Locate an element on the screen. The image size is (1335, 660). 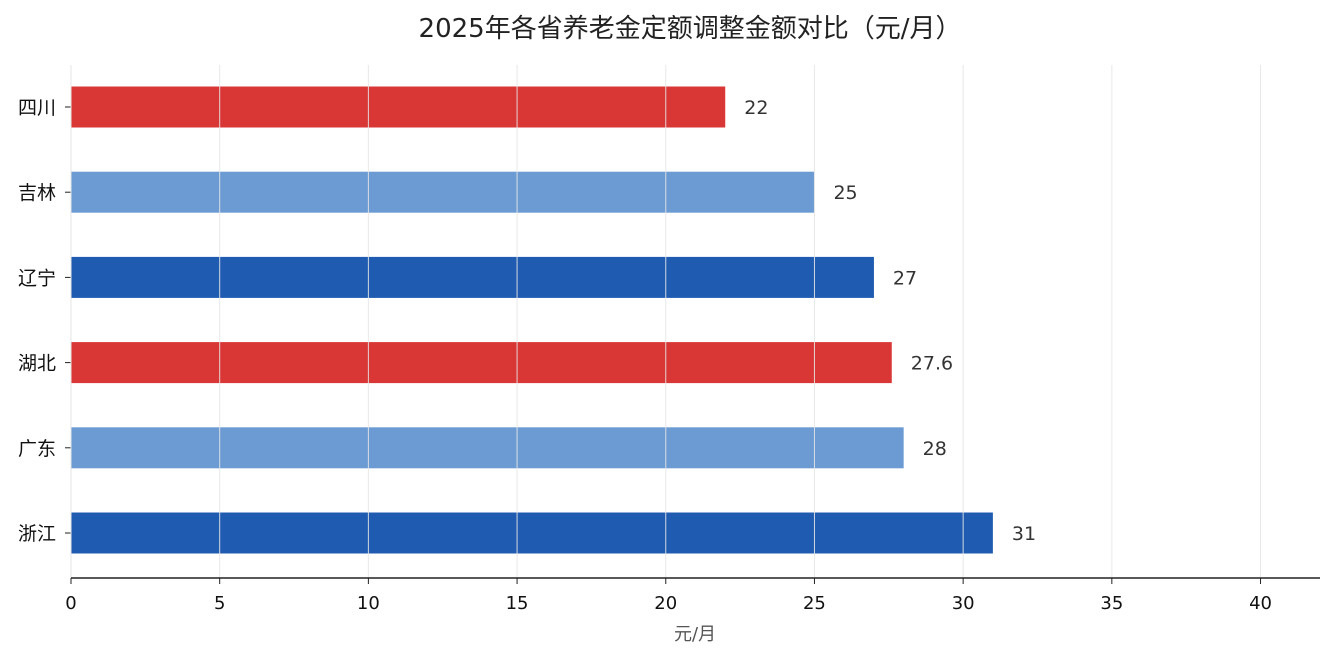
value-label-2: 27 is located at coordinates (905, 278).